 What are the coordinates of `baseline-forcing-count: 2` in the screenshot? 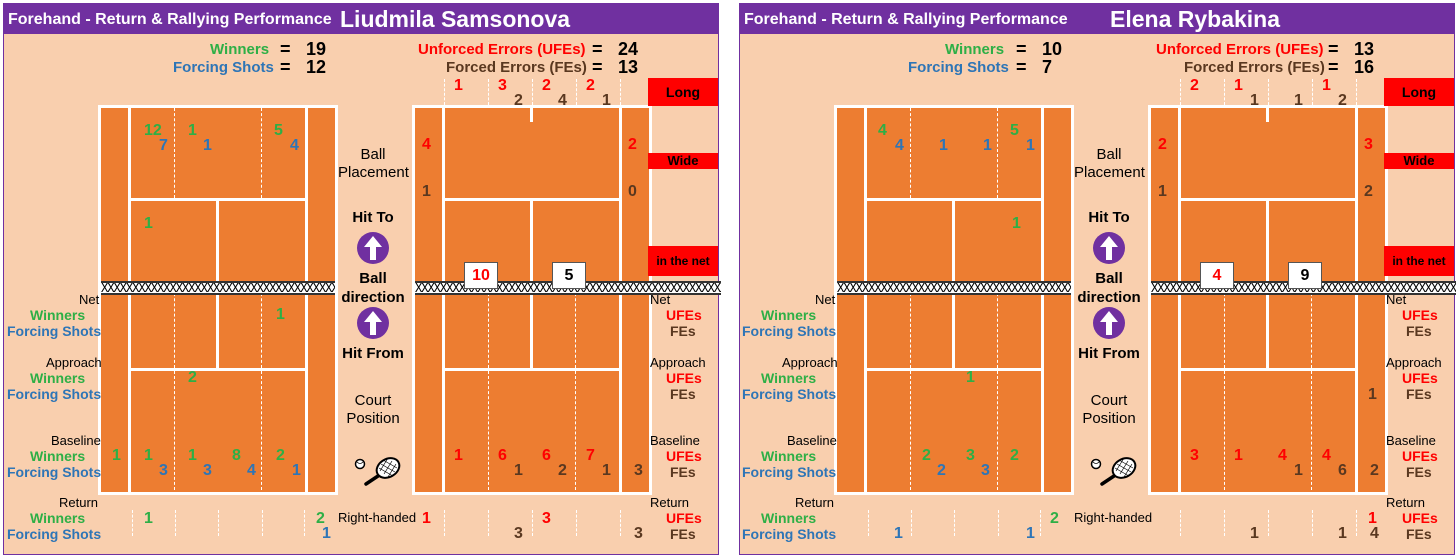 It's located at (941, 470).